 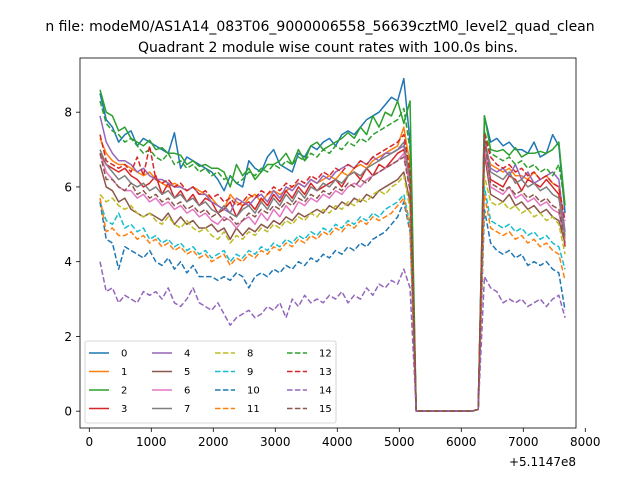 What do you see at coordinates (124, 354) in the screenshot?
I see `legend-label-0: 0` at bounding box center [124, 354].